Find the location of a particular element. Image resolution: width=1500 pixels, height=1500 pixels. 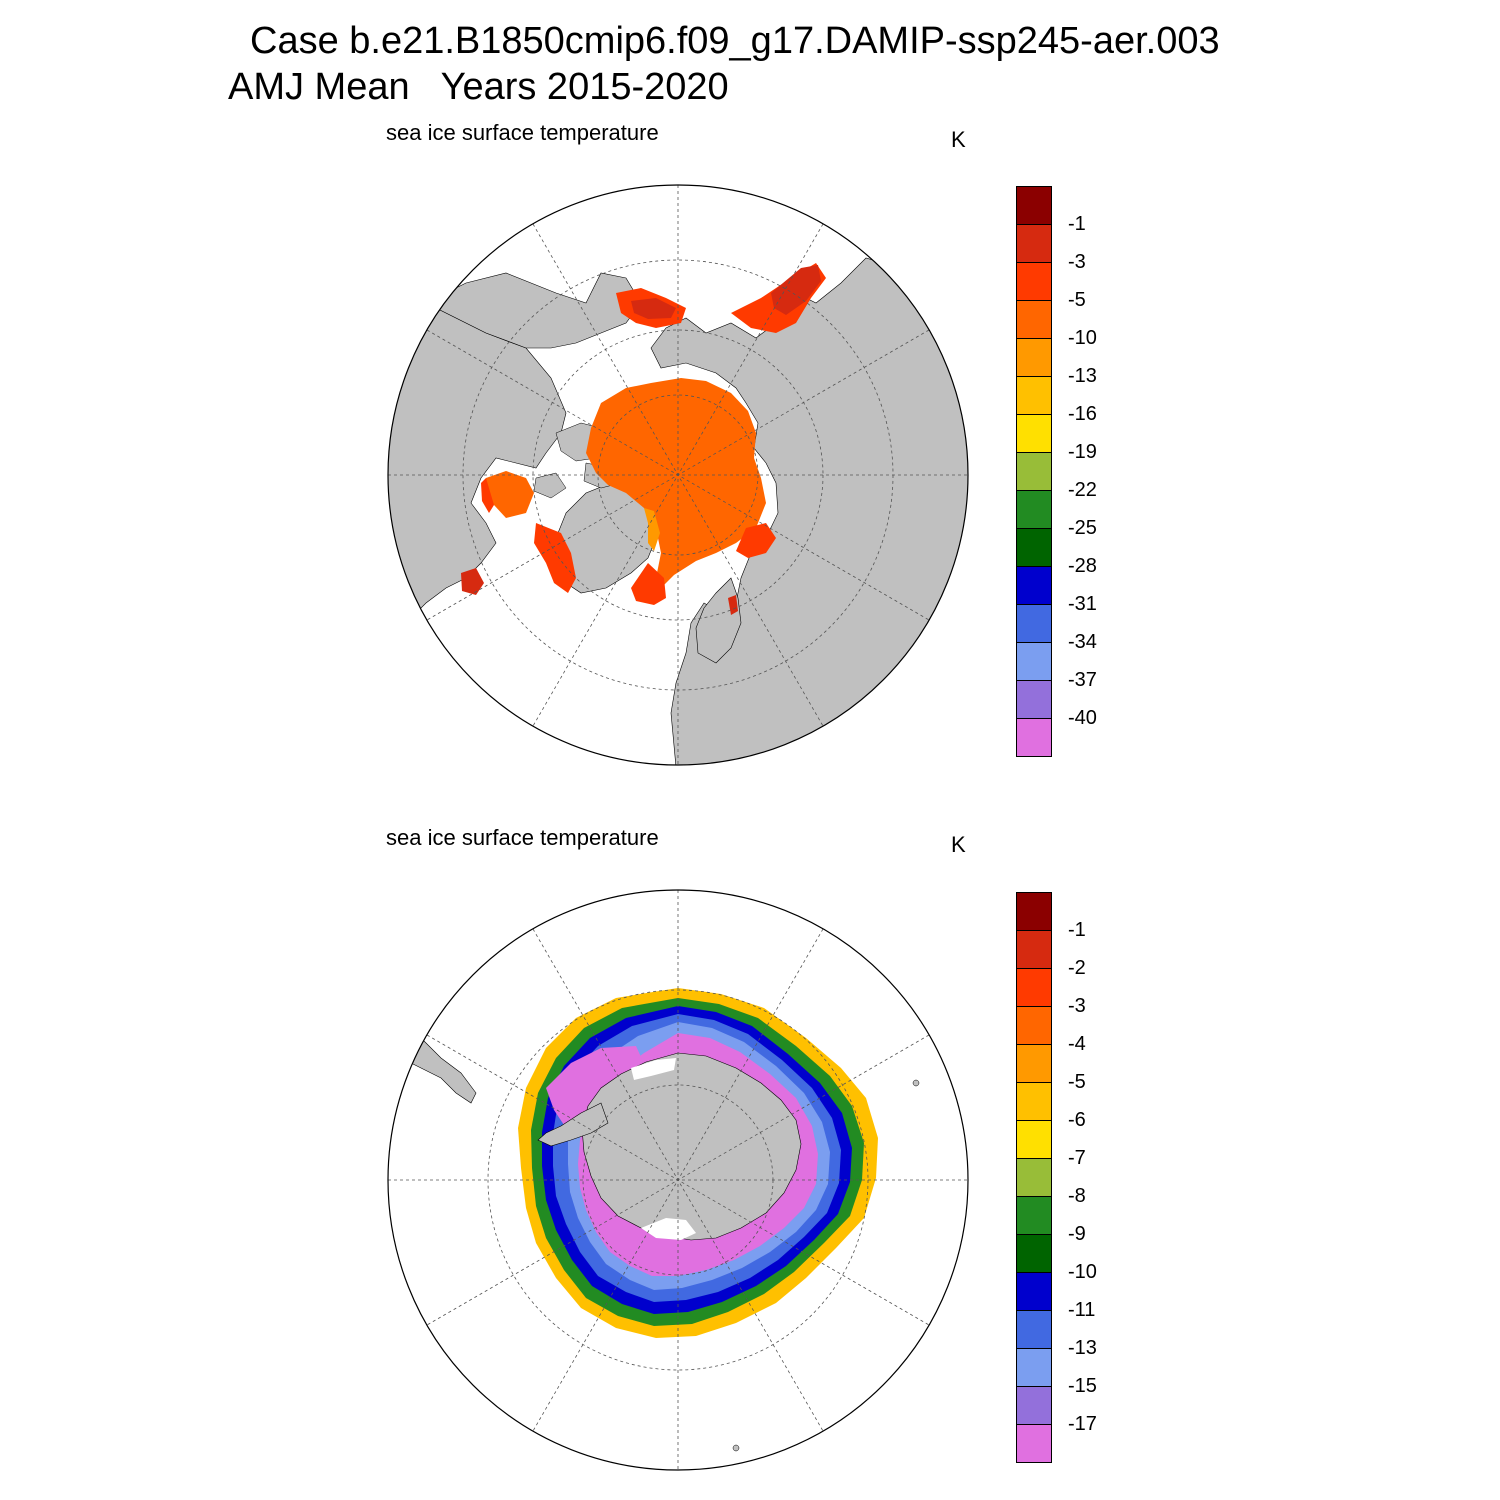

colorbar-tick-label: -2 is located at coordinates (1077, 968).